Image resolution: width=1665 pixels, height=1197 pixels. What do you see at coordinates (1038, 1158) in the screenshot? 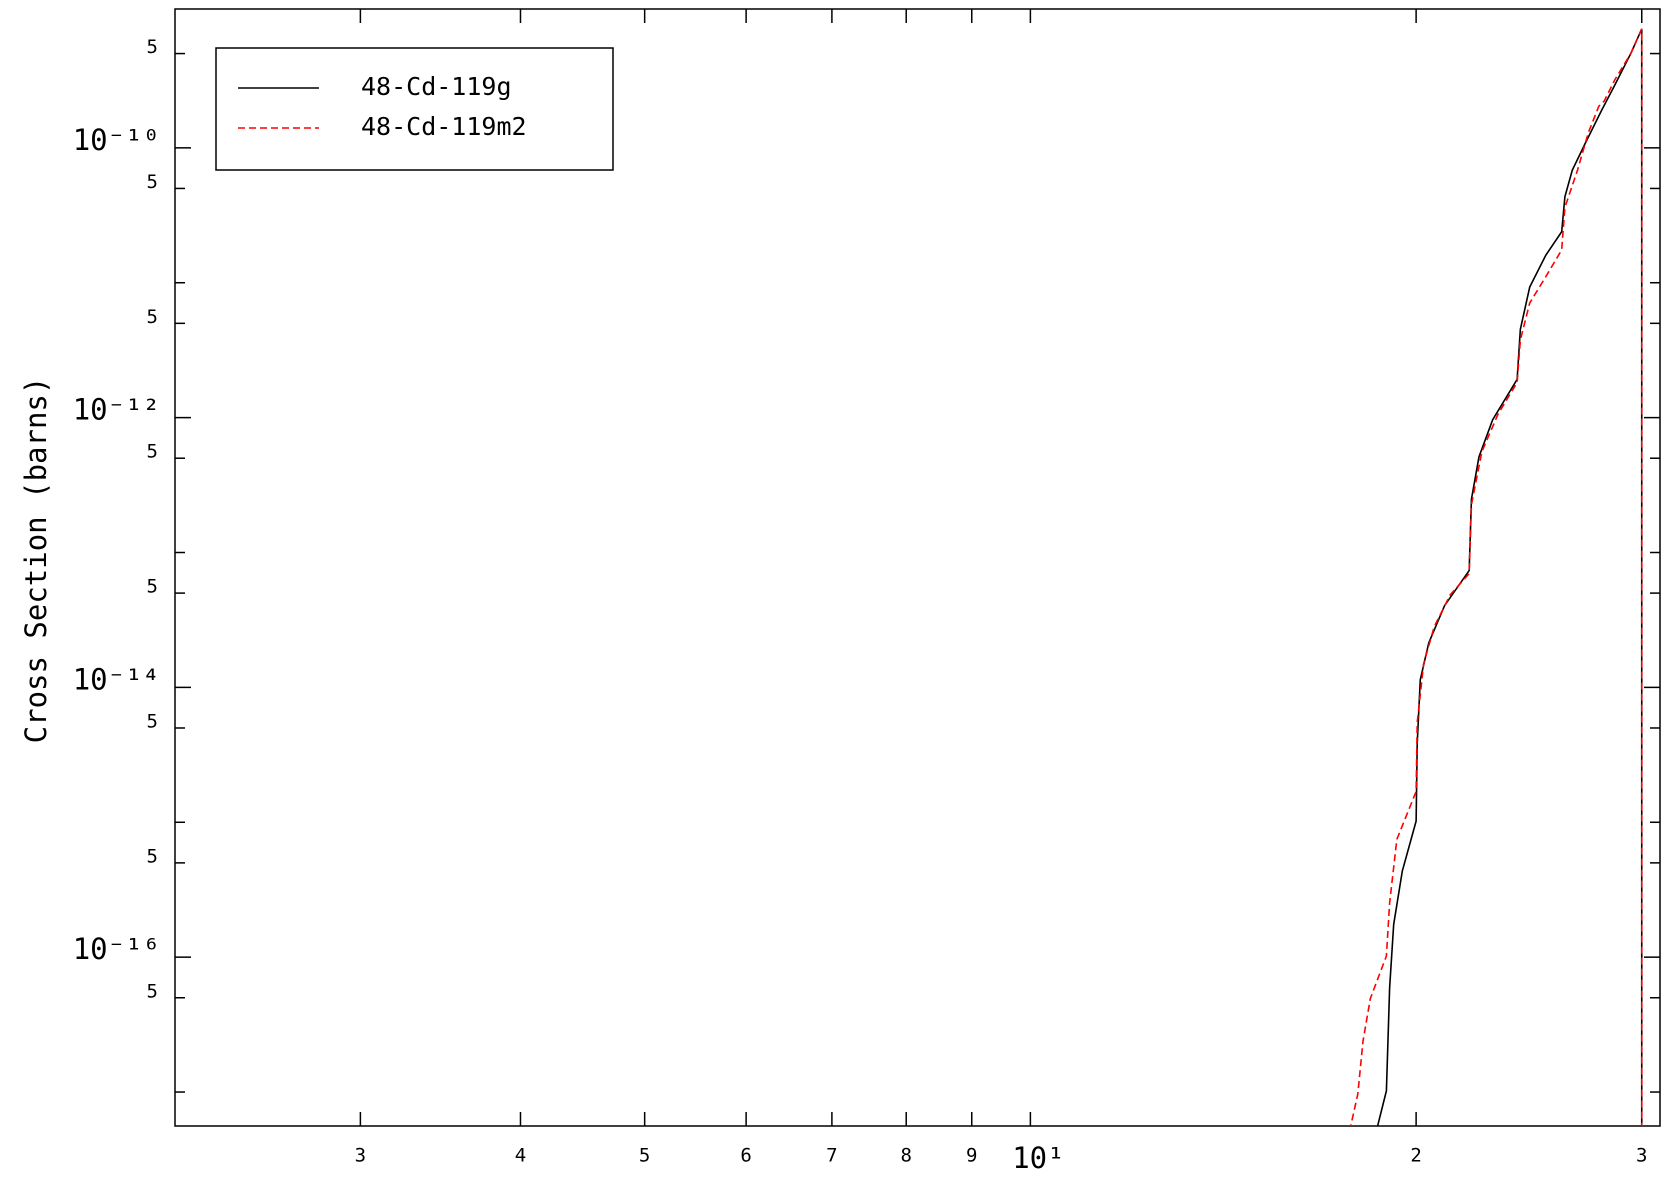
I see `x-tick-label: 10¹` at bounding box center [1038, 1158].